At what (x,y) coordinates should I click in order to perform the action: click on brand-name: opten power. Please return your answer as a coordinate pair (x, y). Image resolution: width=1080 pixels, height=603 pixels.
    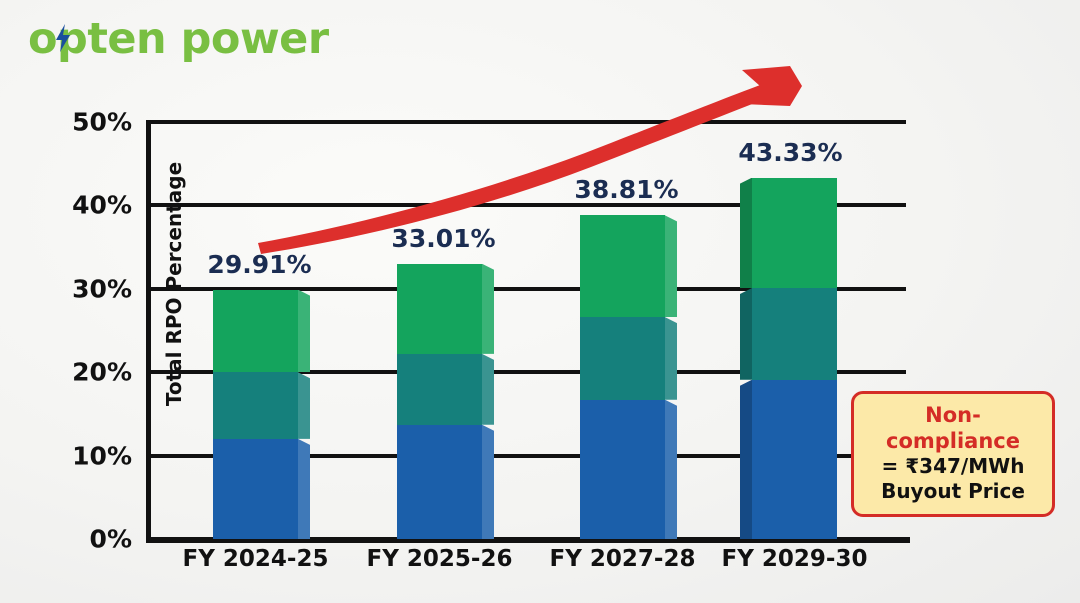
    Looking at the image, I should click on (178, 39).